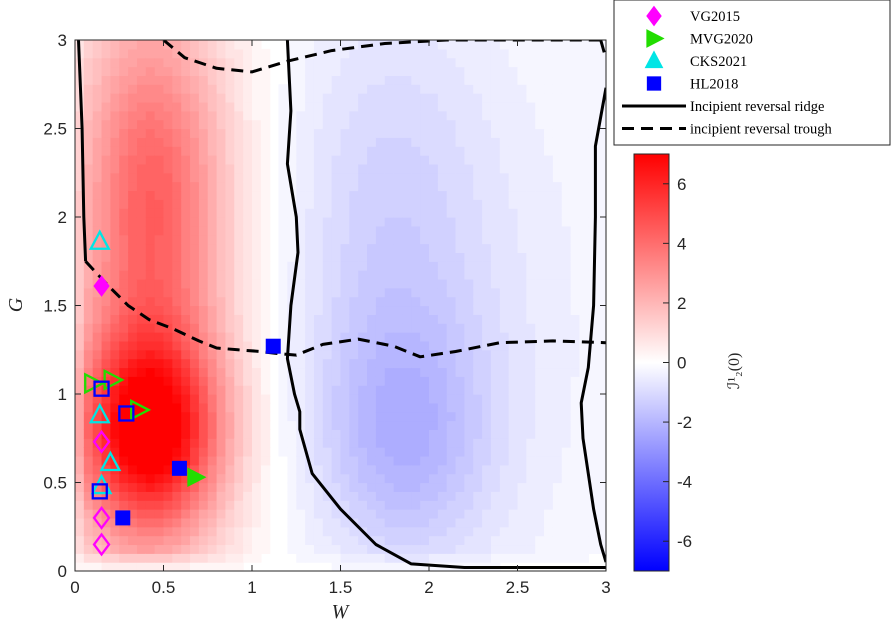 The width and height of the screenshot is (891, 631). What do you see at coordinates (518, 587) in the screenshot?
I see `x-tick-label: 2.5` at bounding box center [518, 587].